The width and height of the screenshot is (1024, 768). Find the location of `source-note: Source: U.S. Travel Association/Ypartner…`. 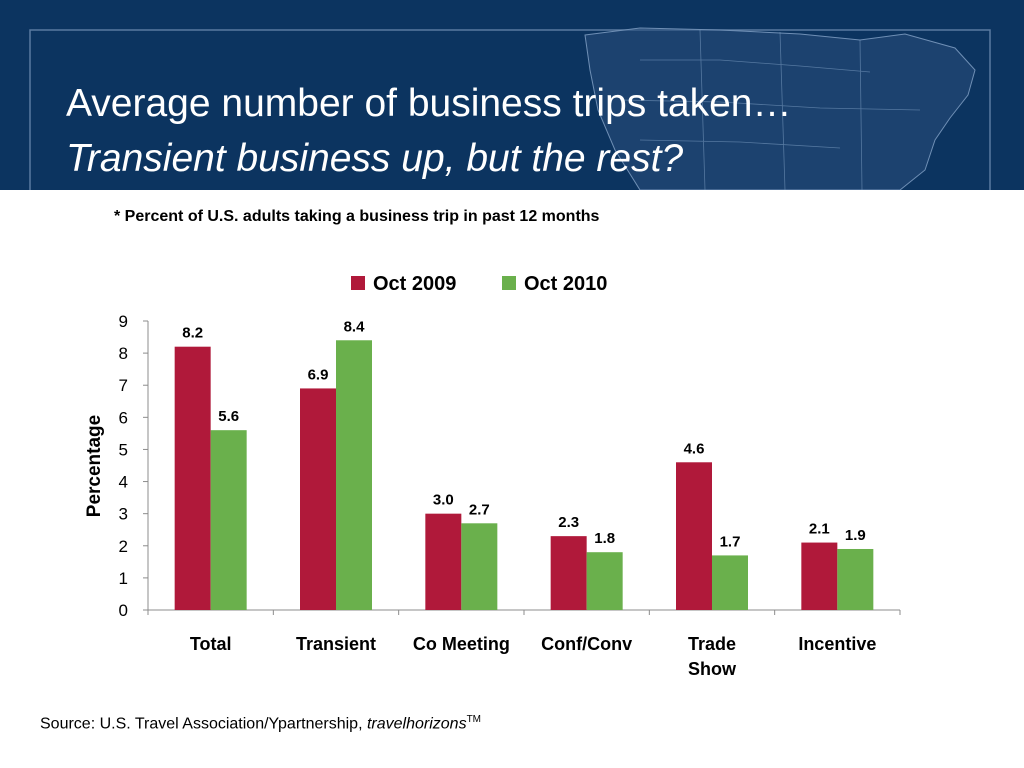

source-note: Source: U.S. Travel Association/Ypartner… is located at coordinates (260, 723).